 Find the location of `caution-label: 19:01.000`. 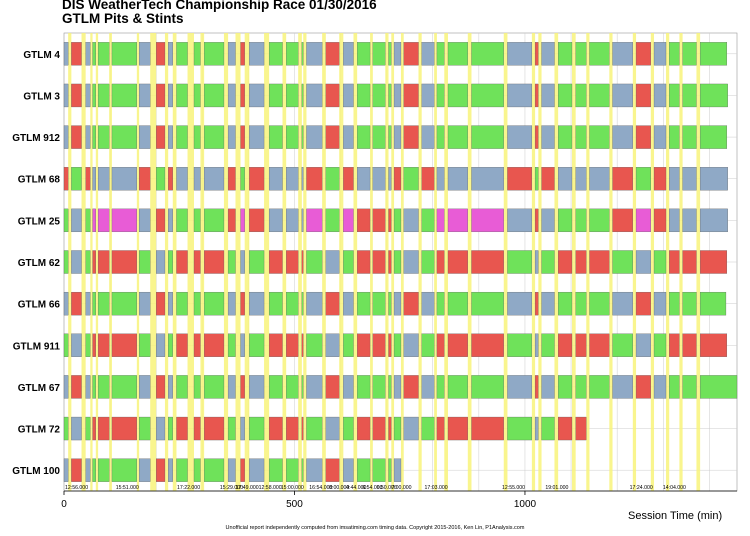

caution-label: 19:01.000 is located at coordinates (556, 488).